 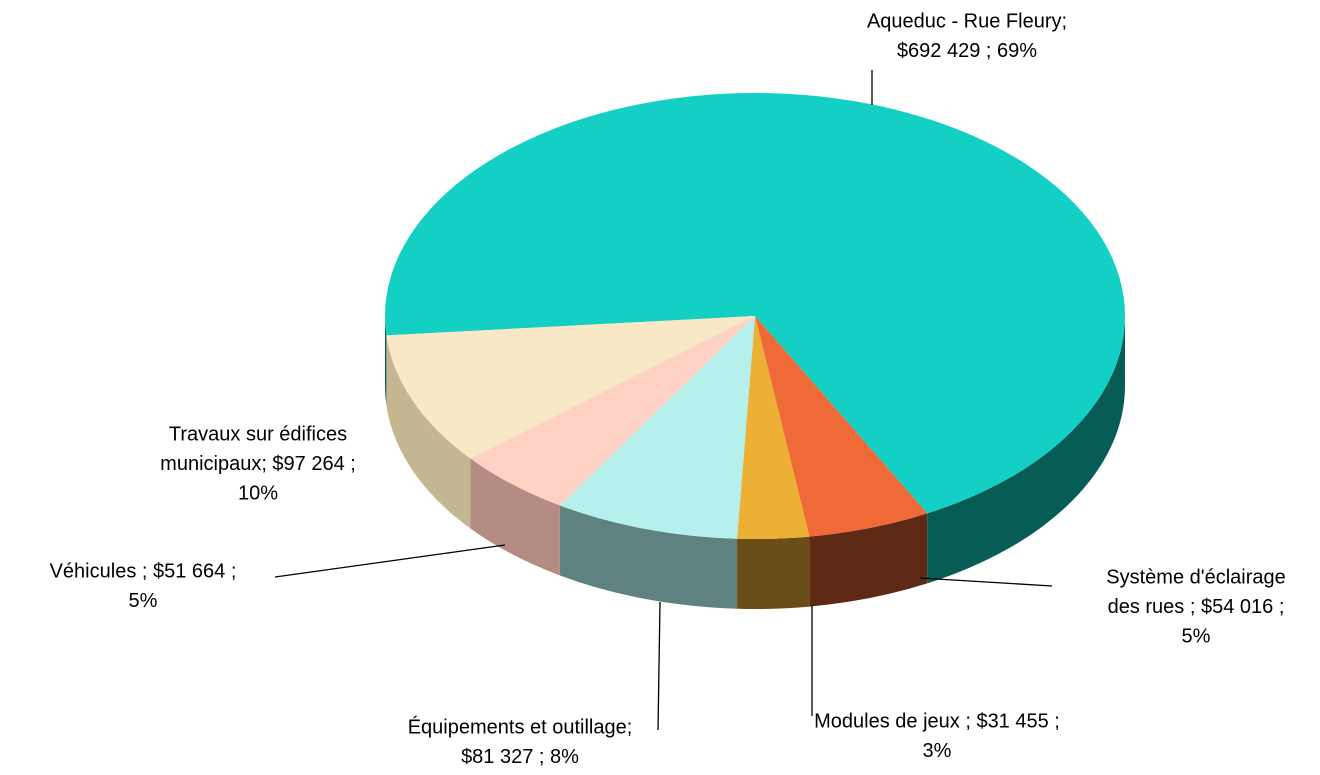 What do you see at coordinates (258, 493) in the screenshot?
I see `data-label: 10%` at bounding box center [258, 493].